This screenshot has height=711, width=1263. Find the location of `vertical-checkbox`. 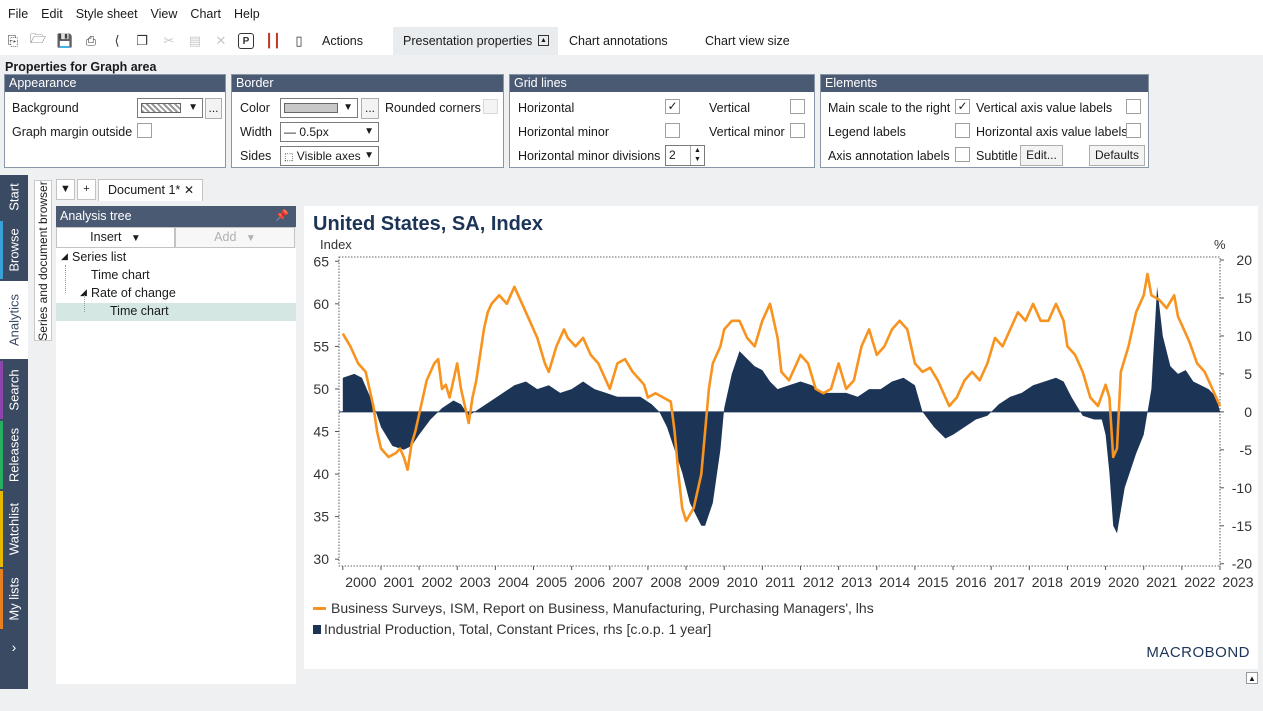

vertical-checkbox is located at coordinates (797, 106).